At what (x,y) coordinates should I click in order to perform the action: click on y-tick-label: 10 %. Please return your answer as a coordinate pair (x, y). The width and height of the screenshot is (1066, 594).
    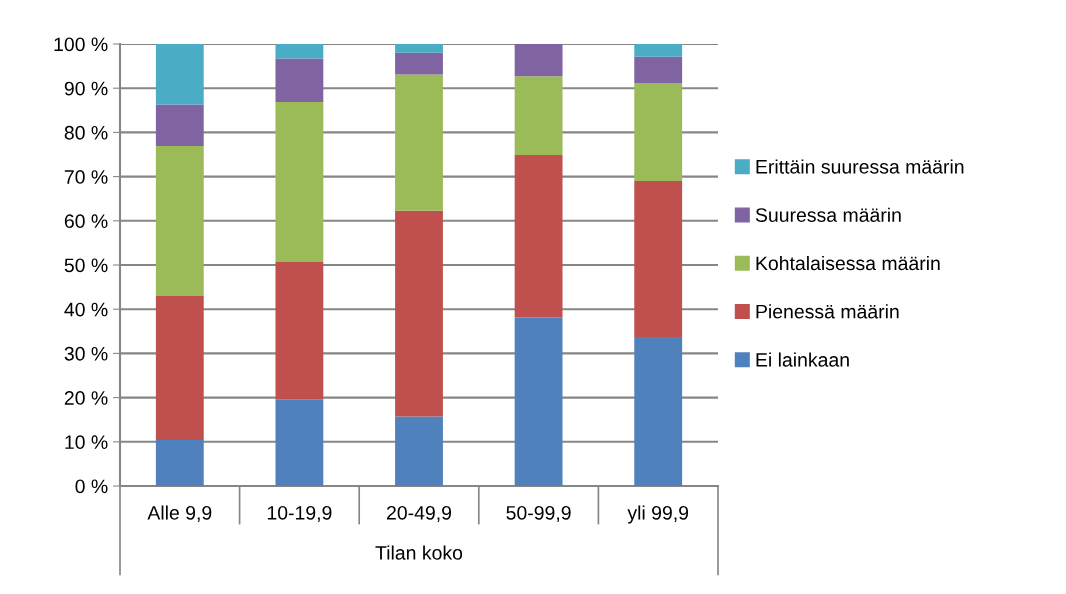
    Looking at the image, I should click on (86, 442).